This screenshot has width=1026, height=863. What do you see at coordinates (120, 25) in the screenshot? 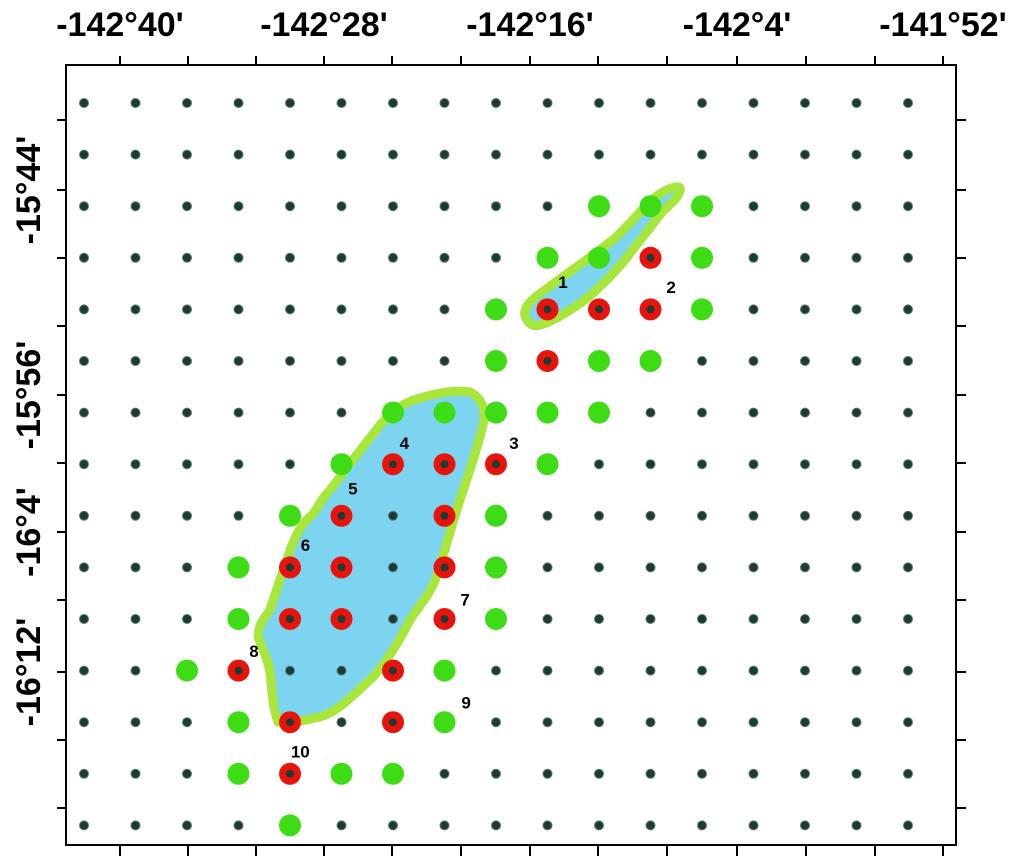
I see `lon-tick-label-1: -142°40'` at bounding box center [120, 25].